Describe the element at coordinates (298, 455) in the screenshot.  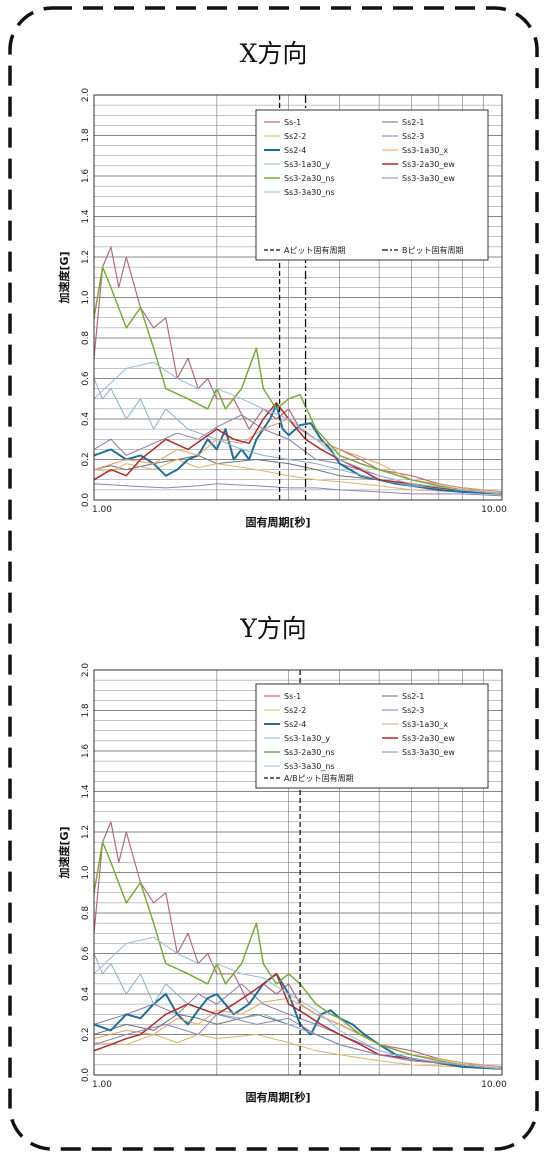
I see `series-line-Ss3-1a30_x-x` at that location.